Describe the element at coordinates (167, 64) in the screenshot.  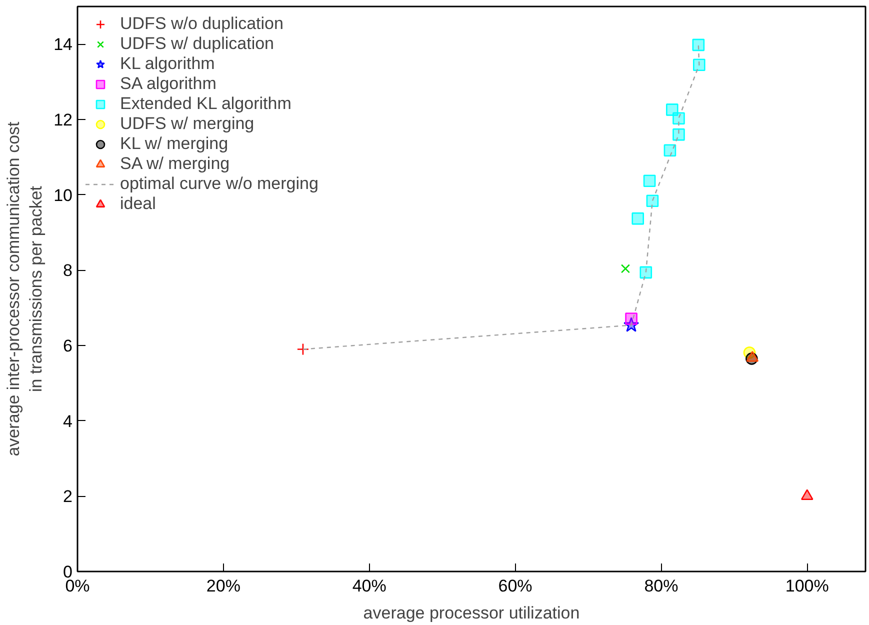
I see `legend-label: KL algorithm` at that location.